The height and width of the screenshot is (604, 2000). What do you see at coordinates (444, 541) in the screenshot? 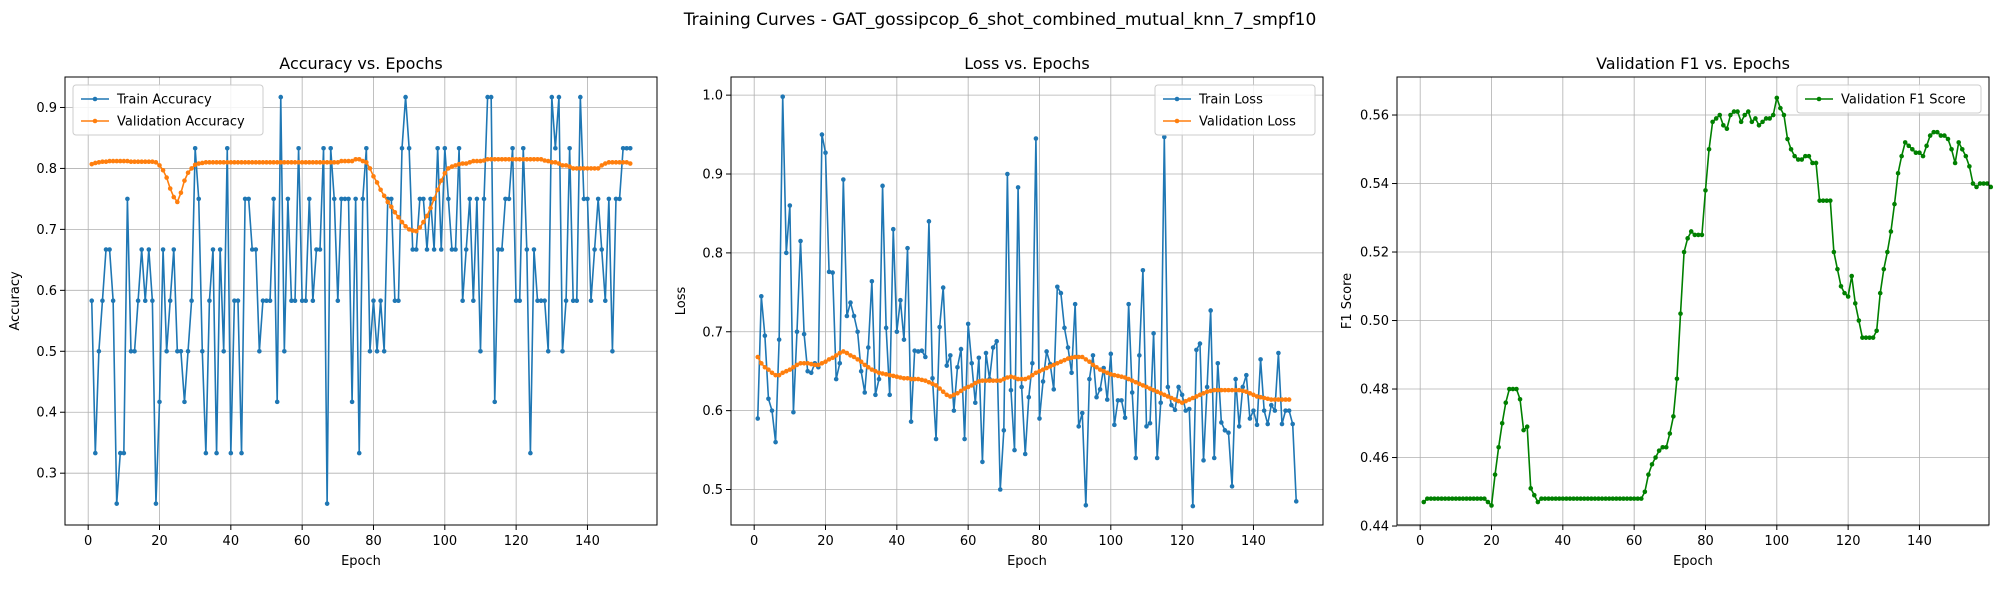
I see `x-tick-label: 100` at bounding box center [444, 541].